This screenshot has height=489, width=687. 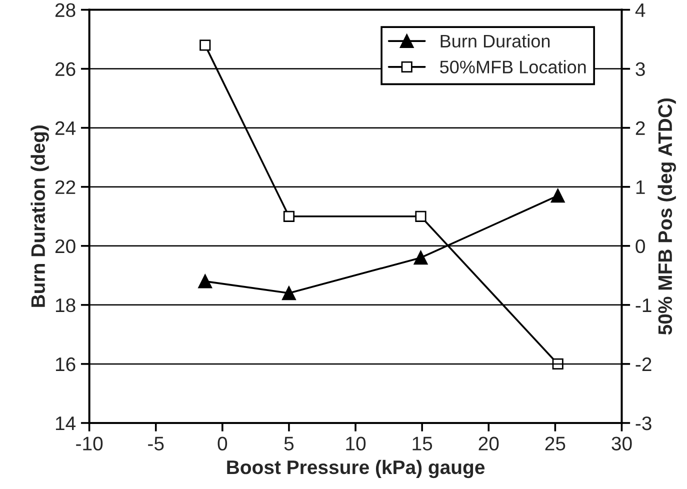 I want to click on y2-axis-title: 50% MFB Pos (deg ATDC), so click(x=667, y=216).